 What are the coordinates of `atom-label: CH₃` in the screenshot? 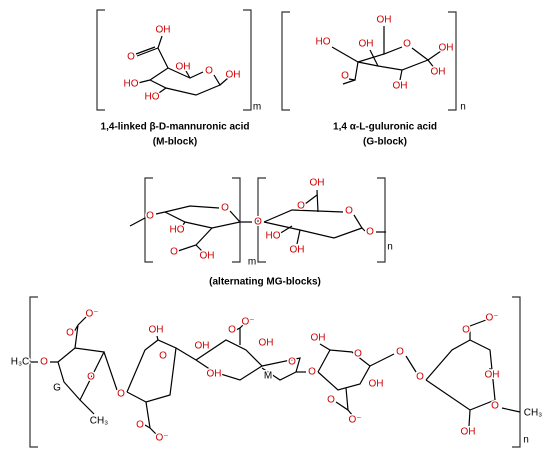 It's located at (99, 421).